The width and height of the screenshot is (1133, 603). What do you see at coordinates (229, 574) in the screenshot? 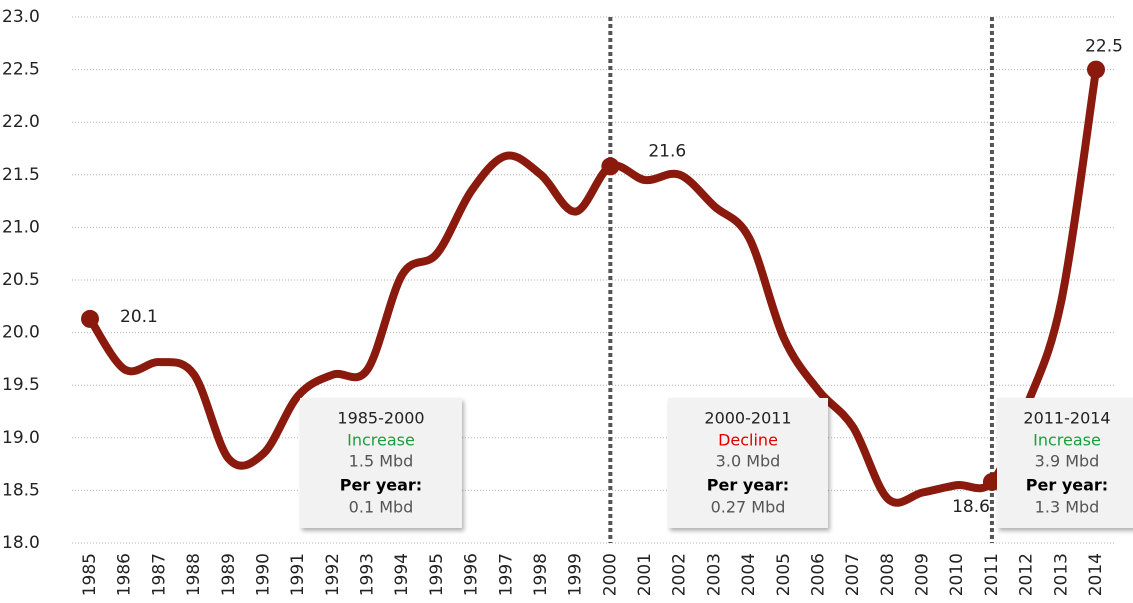
I see `x-tick-label: 1989` at bounding box center [229, 574].